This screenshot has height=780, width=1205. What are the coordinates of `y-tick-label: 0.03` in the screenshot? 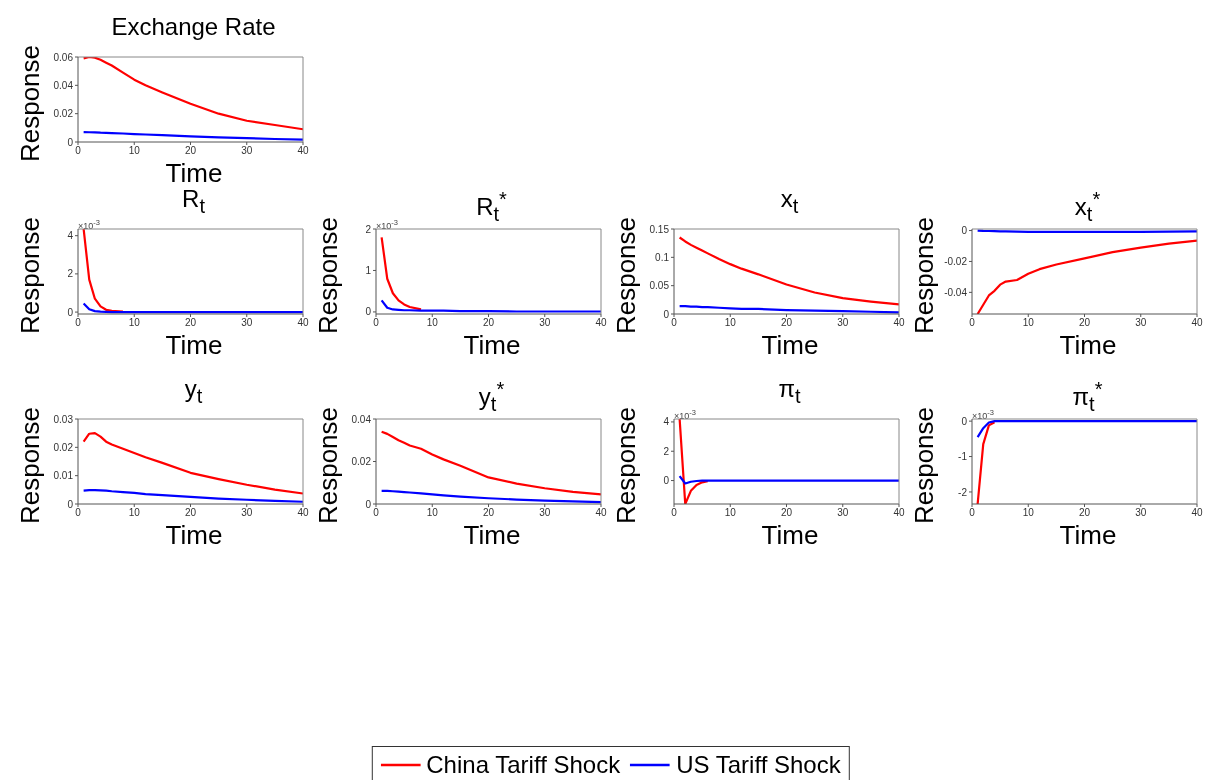 It's located at (63, 419).